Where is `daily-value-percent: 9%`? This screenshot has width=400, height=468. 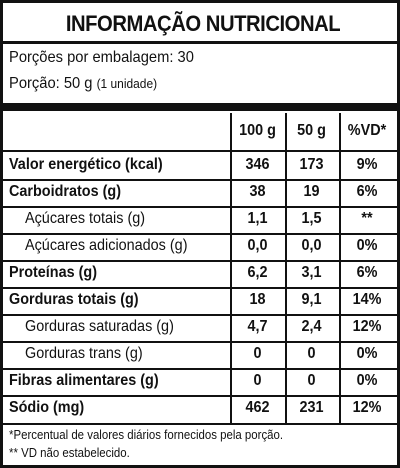 daily-value-percent: 9% is located at coordinates (367, 164).